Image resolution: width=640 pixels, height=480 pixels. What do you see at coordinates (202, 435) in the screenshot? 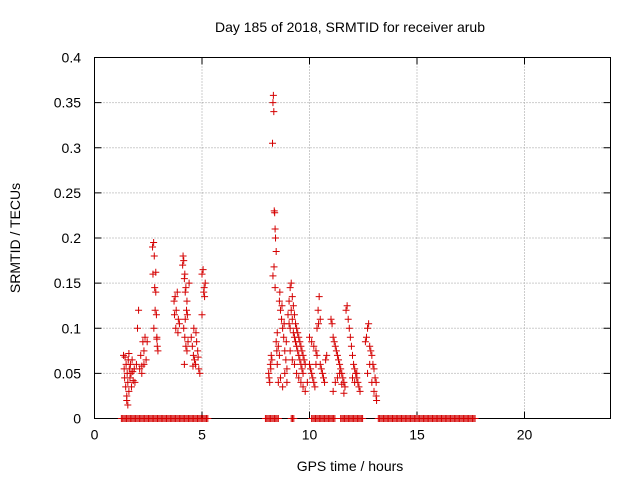
I see `x-tick-label: 5` at bounding box center [202, 435].